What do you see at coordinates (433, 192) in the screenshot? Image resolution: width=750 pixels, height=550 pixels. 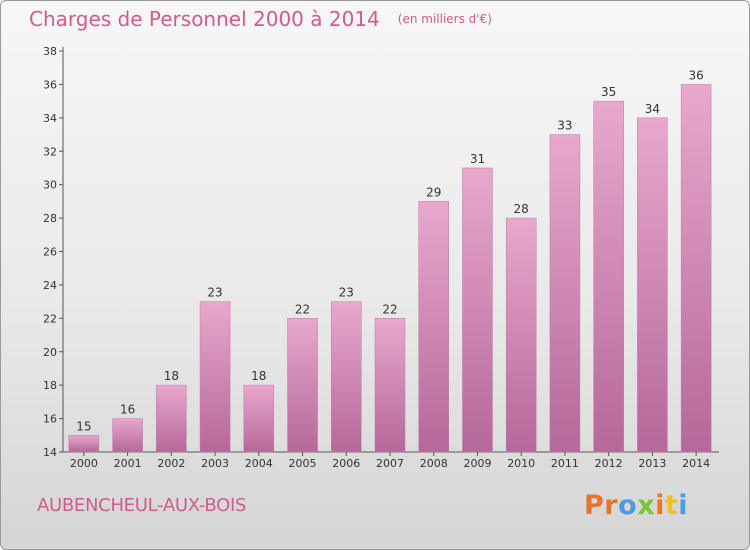 I see `bar-value-label: 29` at bounding box center [433, 192].